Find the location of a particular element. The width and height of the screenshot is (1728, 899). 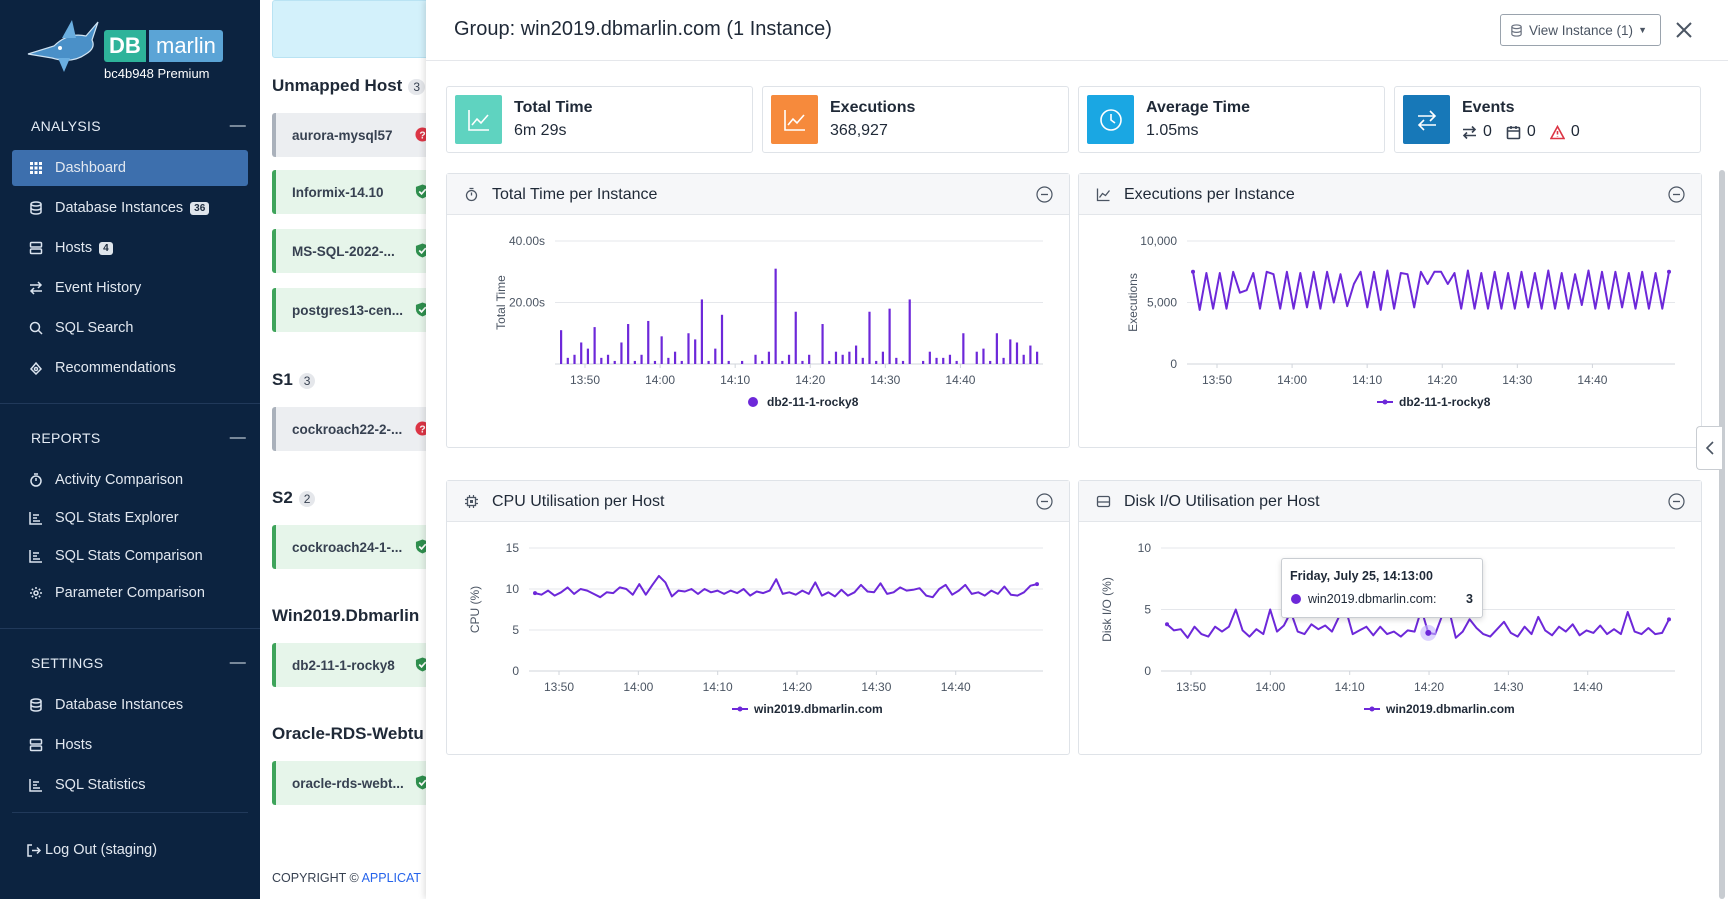

sidebar-item-label: SQL Stats Explorer is located at coordinates (117, 518).